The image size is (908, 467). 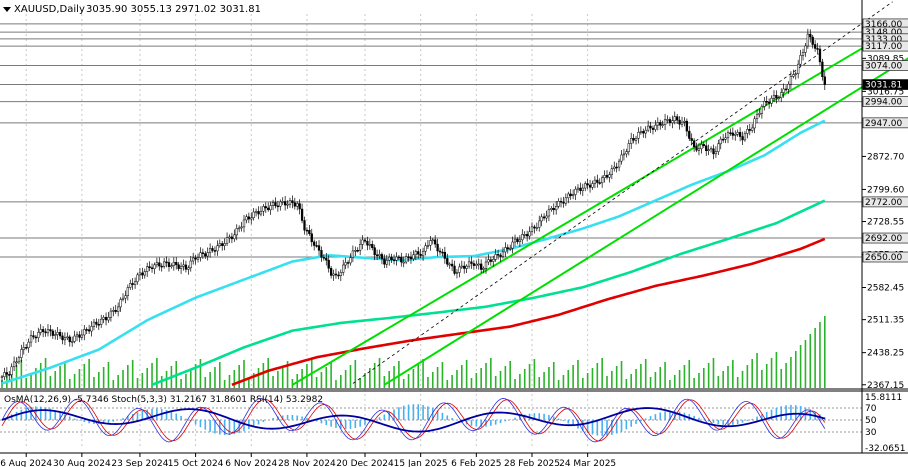 I want to click on oscillator-level-label: 50, so click(x=871, y=421).